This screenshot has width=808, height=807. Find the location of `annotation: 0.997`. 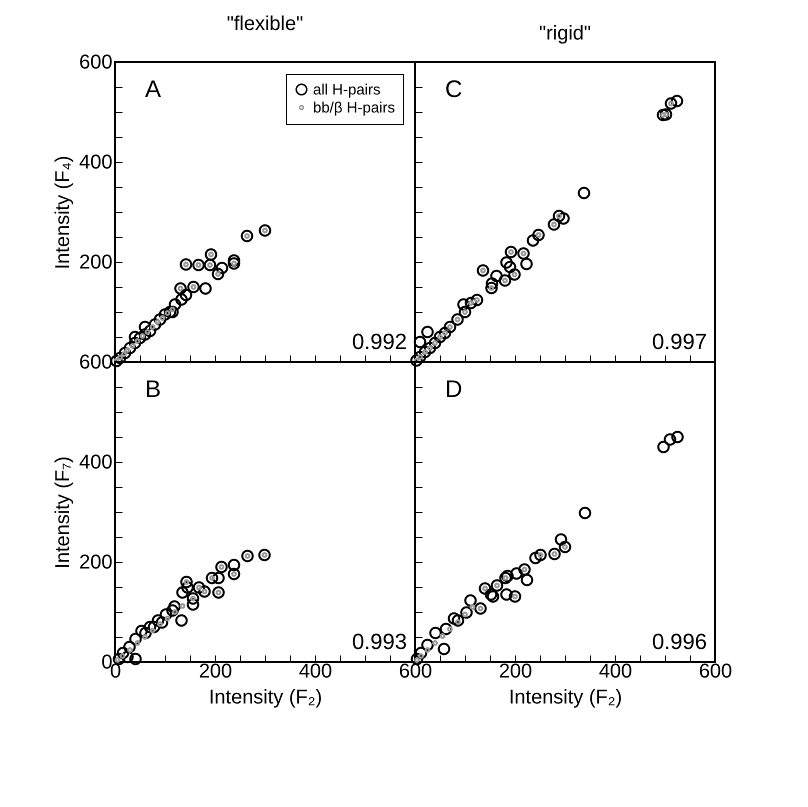

annotation: 0.997 is located at coordinates (679, 341).